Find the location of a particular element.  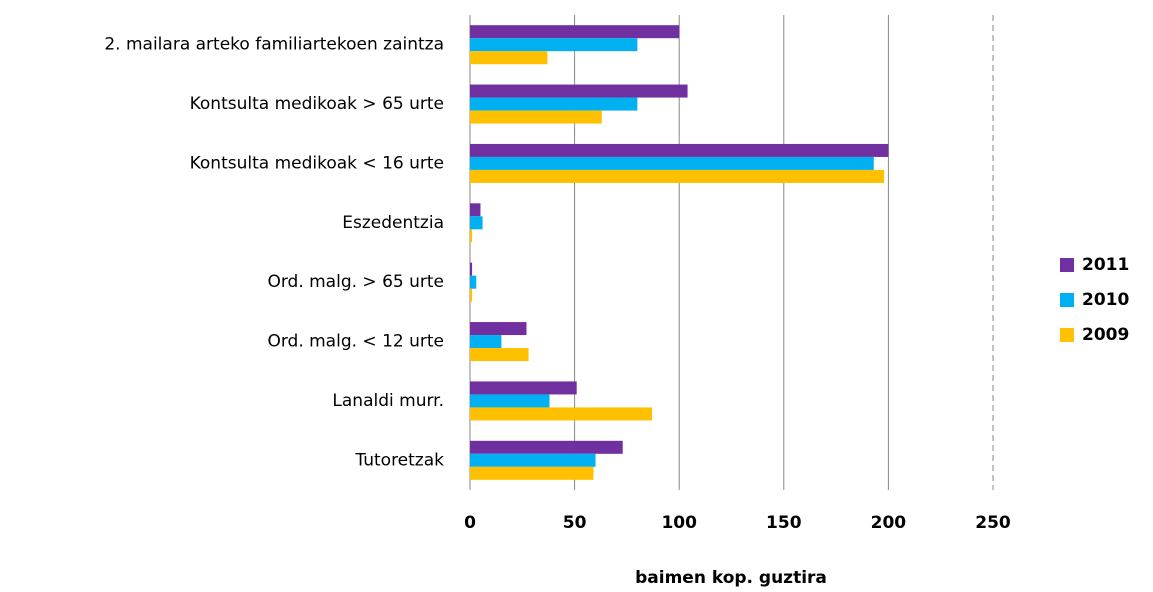

y-tick-label: Ord. malg. < 12 urte is located at coordinates (355, 342).